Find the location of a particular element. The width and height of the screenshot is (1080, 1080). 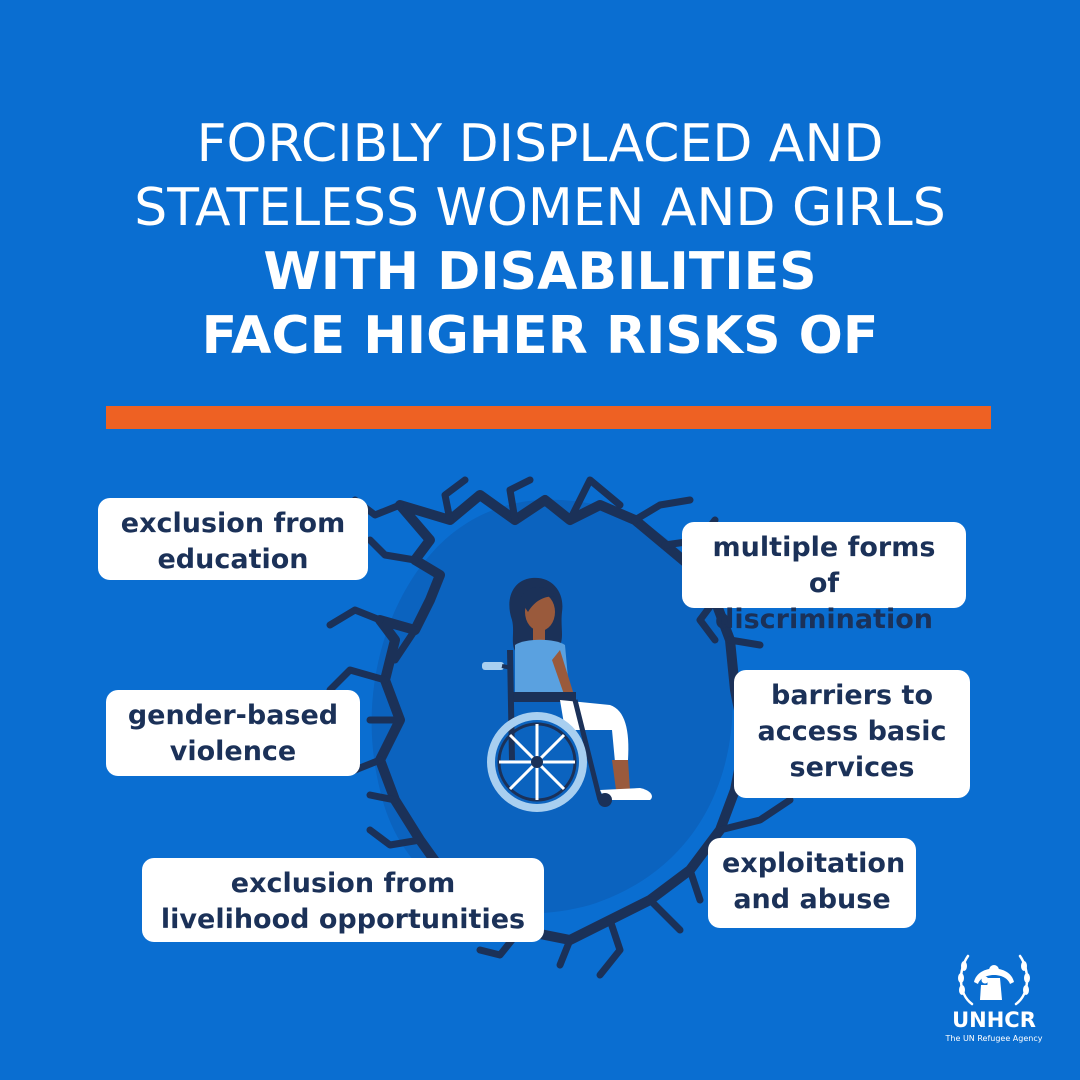

woman-wheelchair-icon is located at coordinates (567, 694).